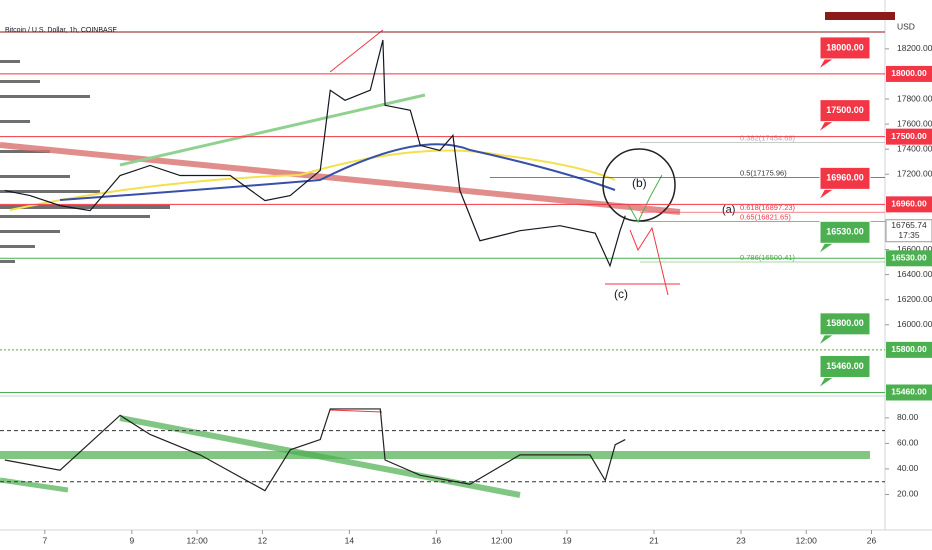 The image size is (932, 550). I want to click on trendline-green, so click(272, 130).